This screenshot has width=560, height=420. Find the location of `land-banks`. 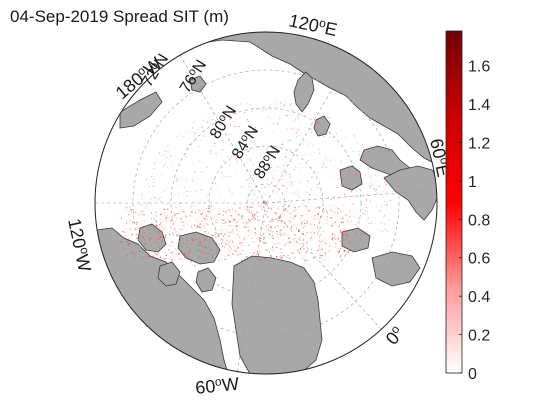

land-banks is located at coordinates (206, 280).